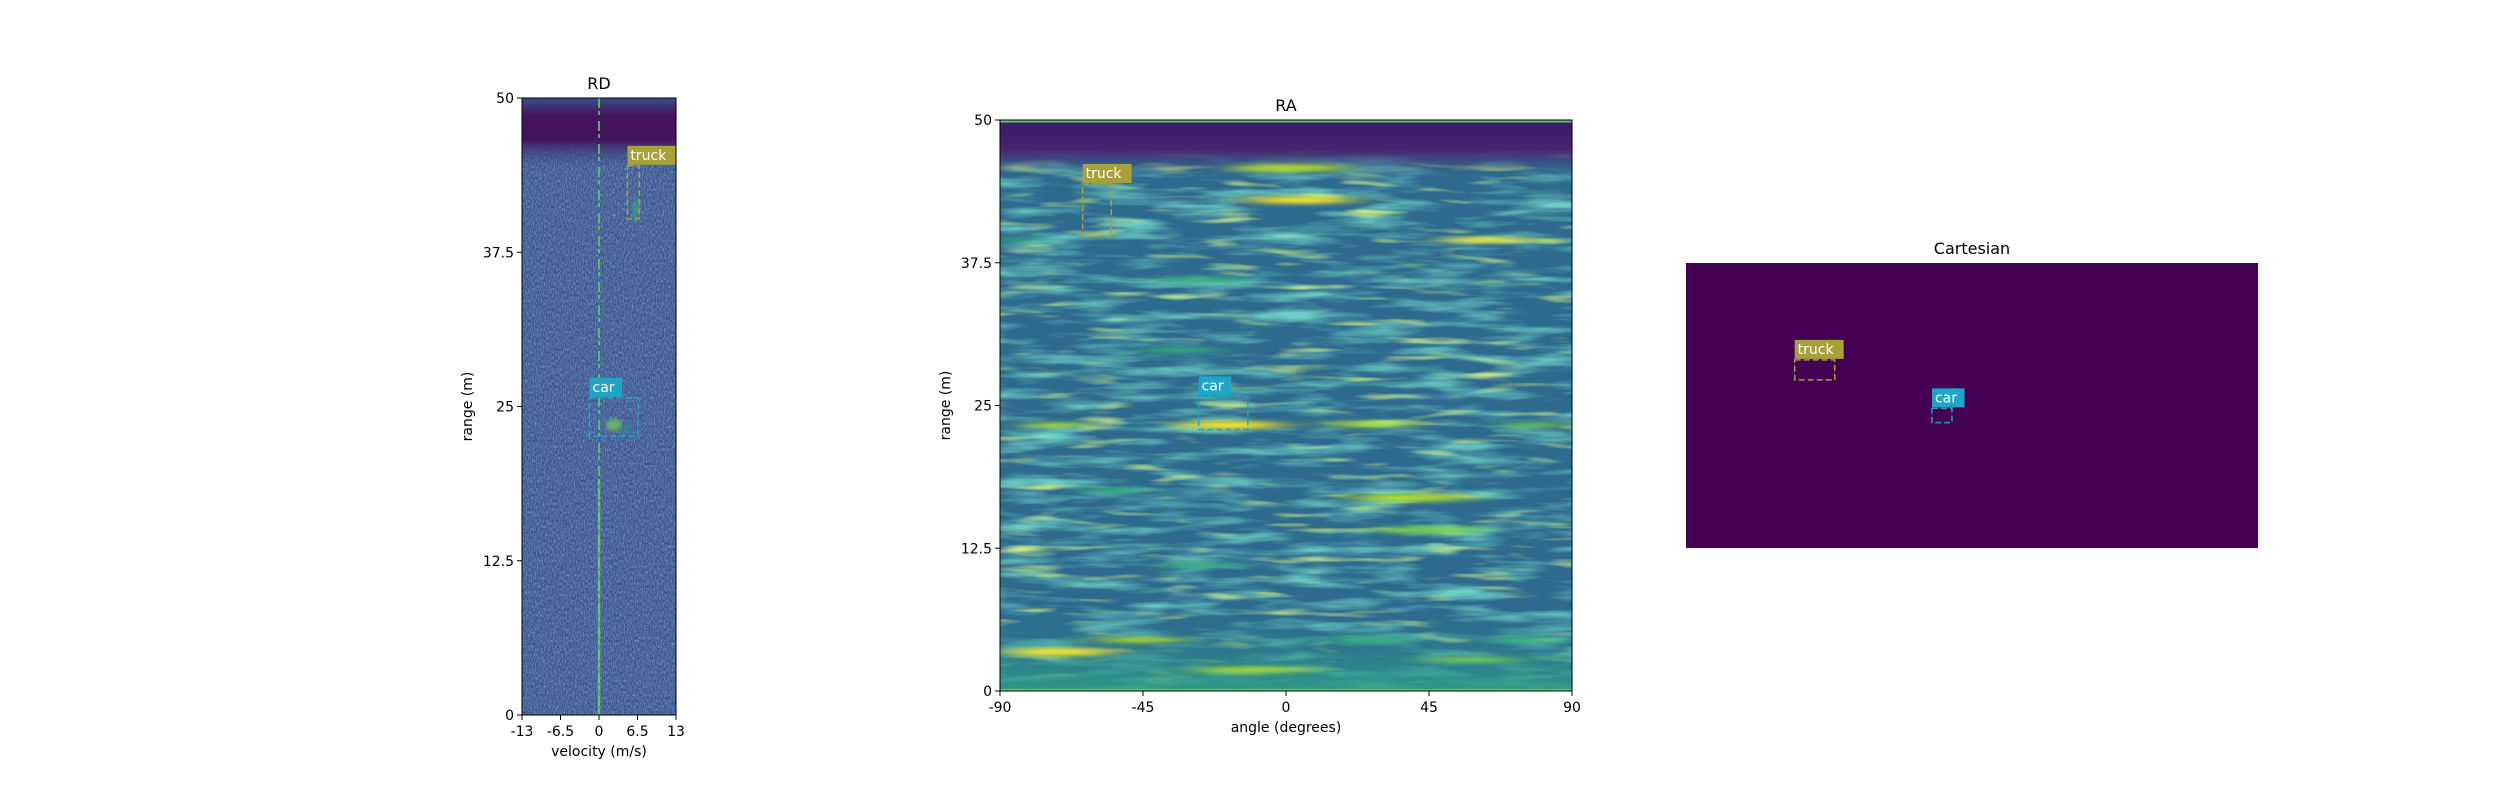  Describe the element at coordinates (1942, 415) in the screenshot. I see `cartesian-box-car` at that location.